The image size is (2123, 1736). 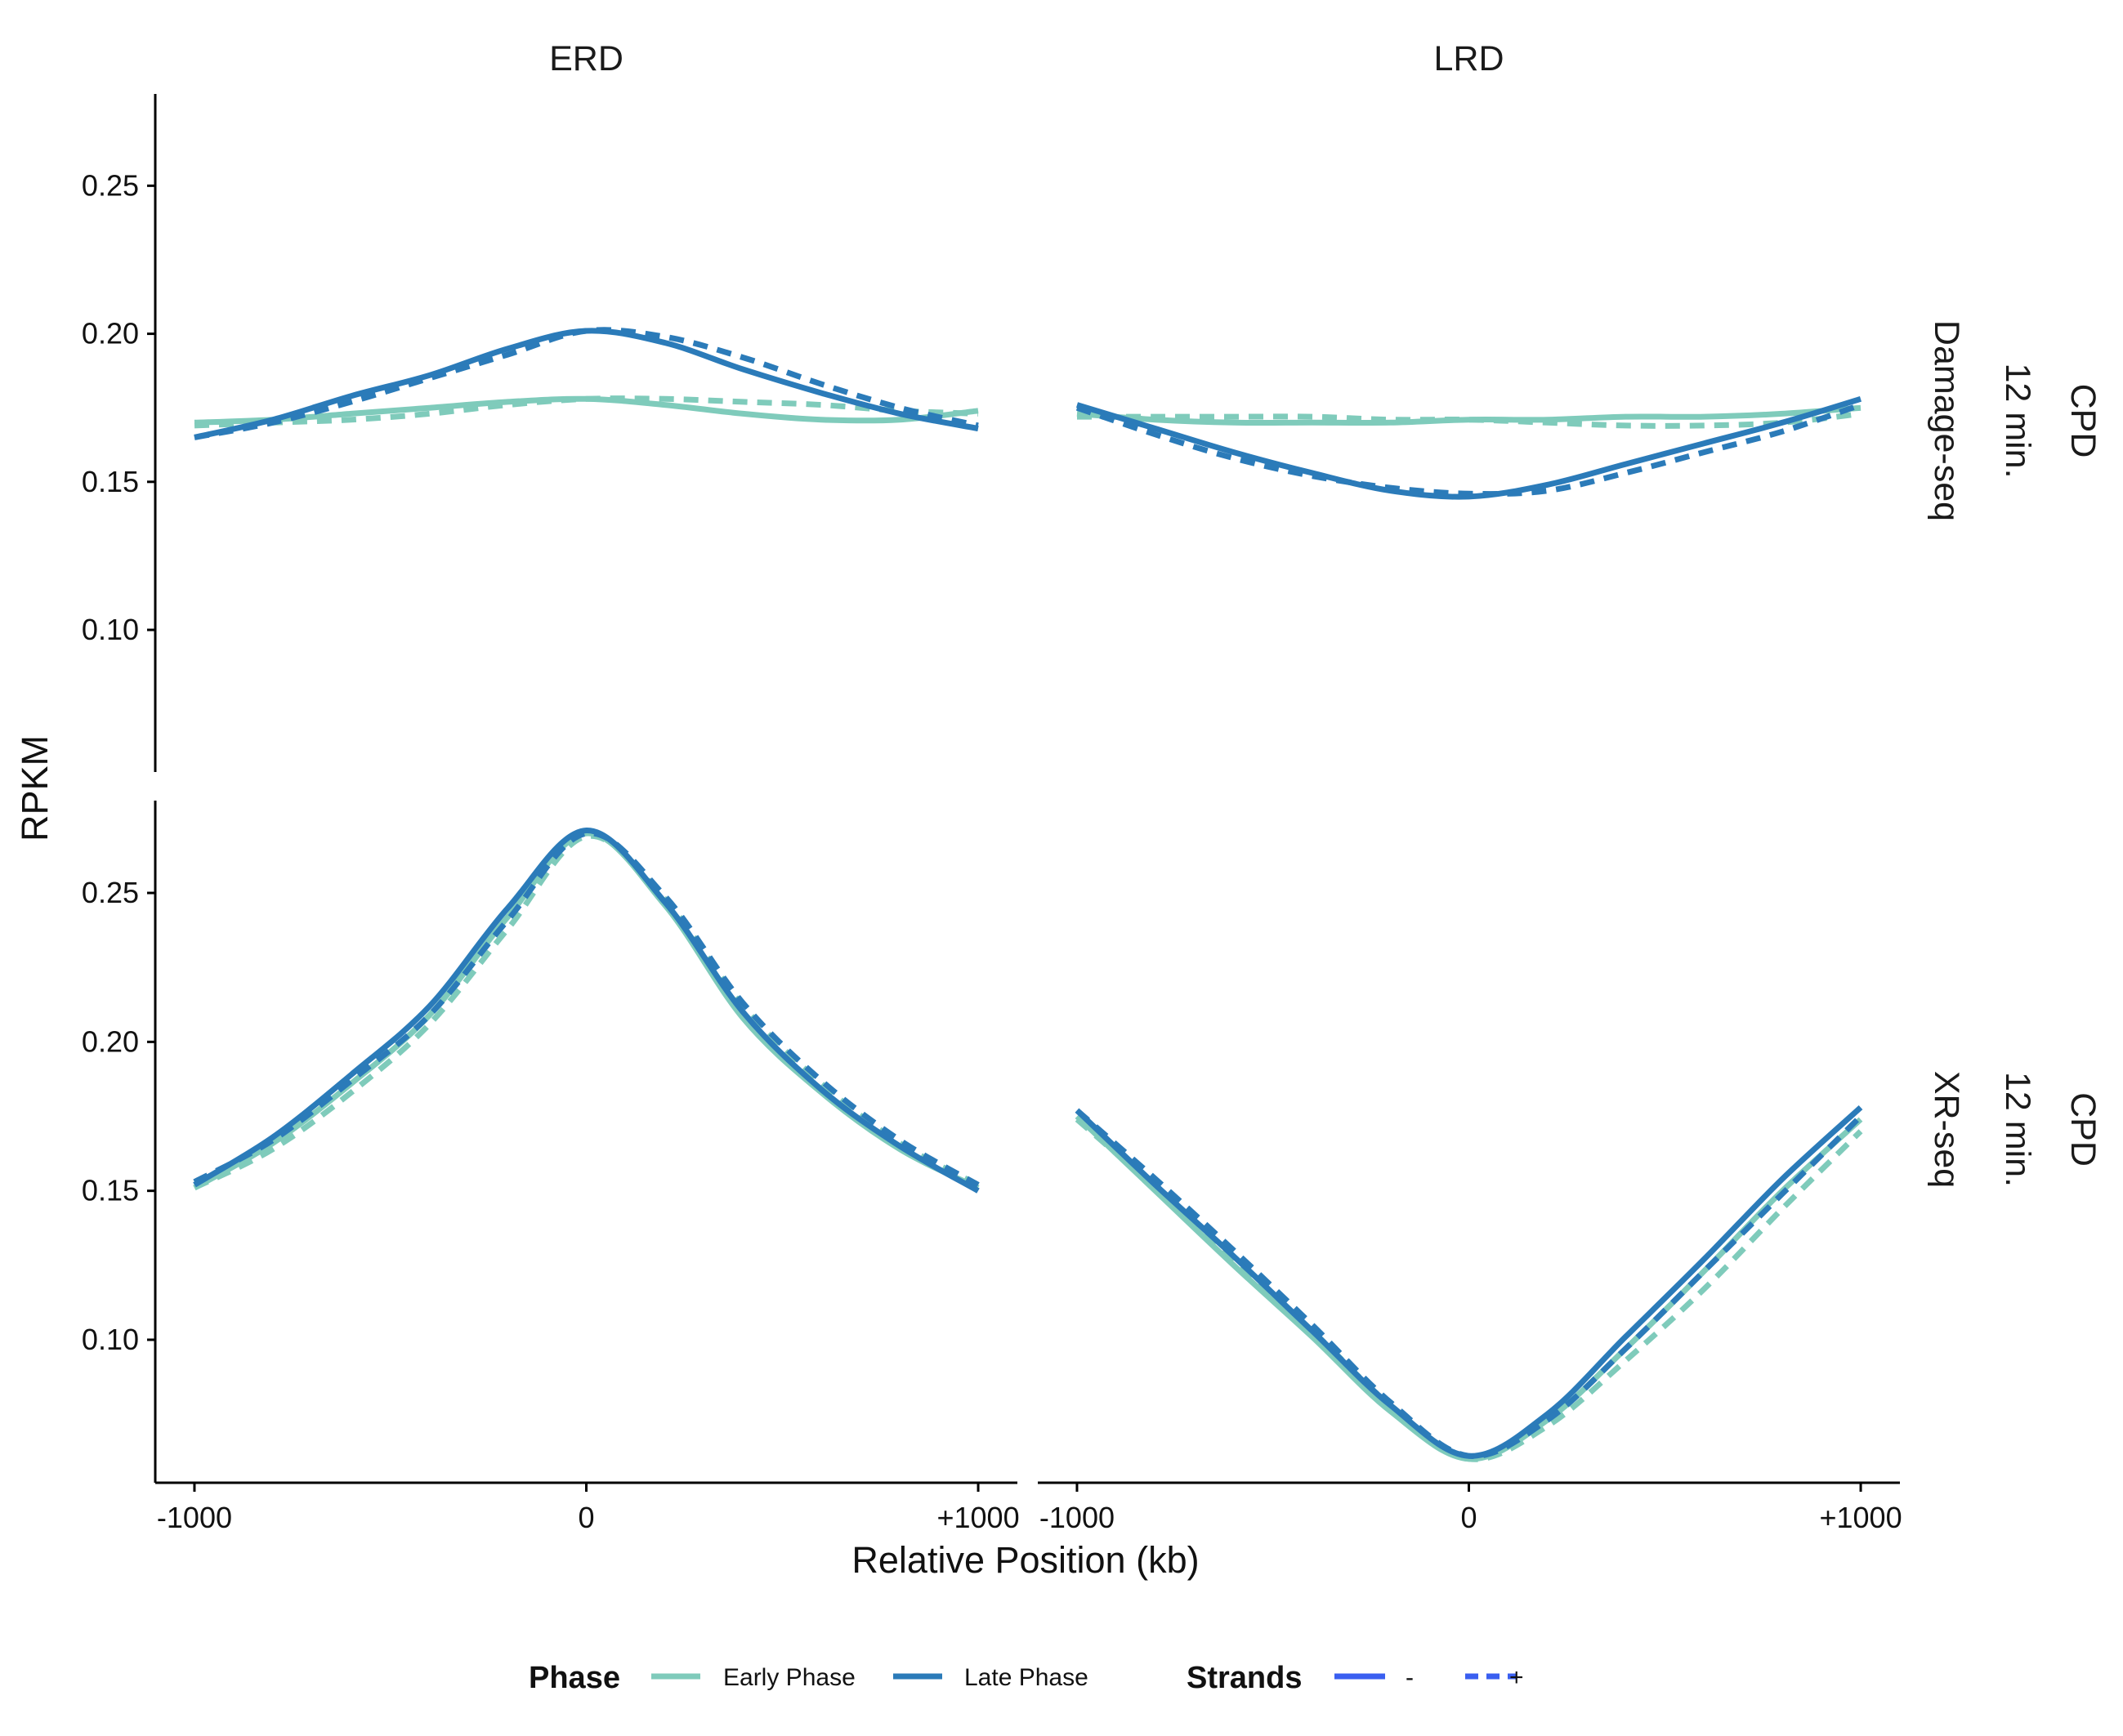 What do you see at coordinates (1245, 1678) in the screenshot?
I see `legend-strand-title: Strands` at bounding box center [1245, 1678].